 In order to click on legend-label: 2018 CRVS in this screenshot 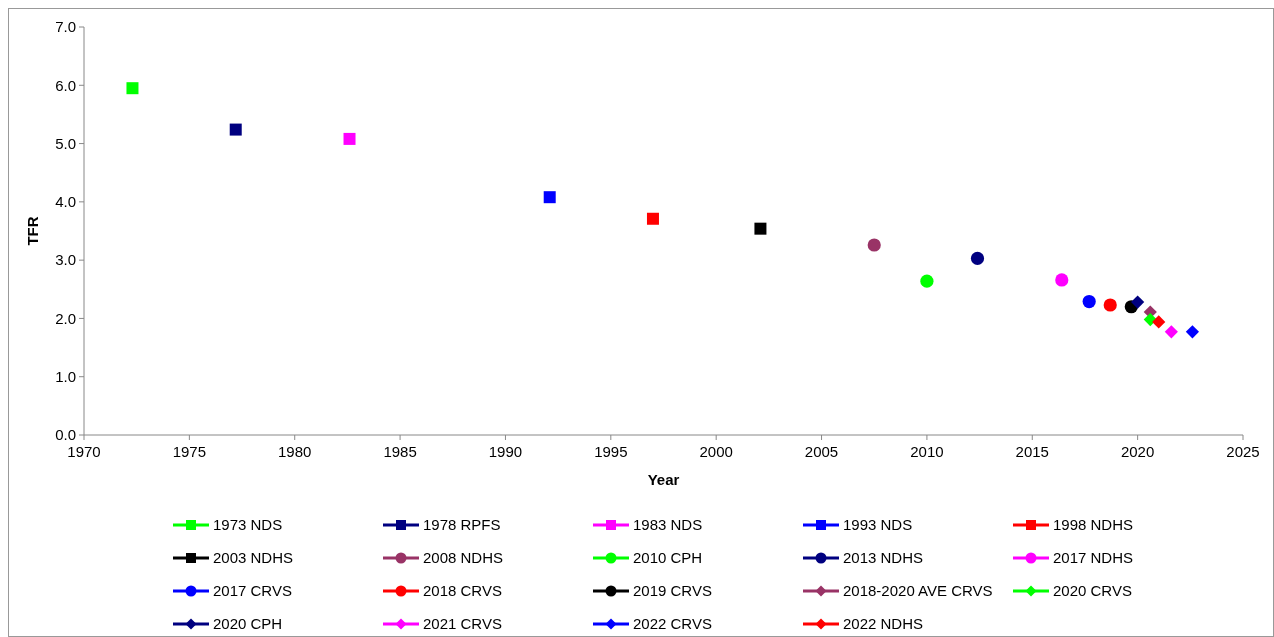, I will do `click(462, 591)`.